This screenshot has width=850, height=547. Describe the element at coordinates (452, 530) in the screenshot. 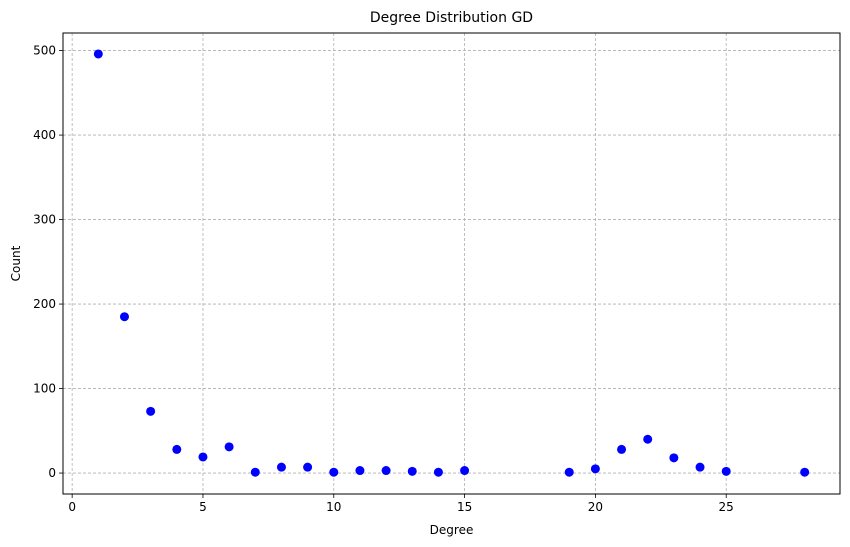

I see `x-axis-label: Degree` at that location.